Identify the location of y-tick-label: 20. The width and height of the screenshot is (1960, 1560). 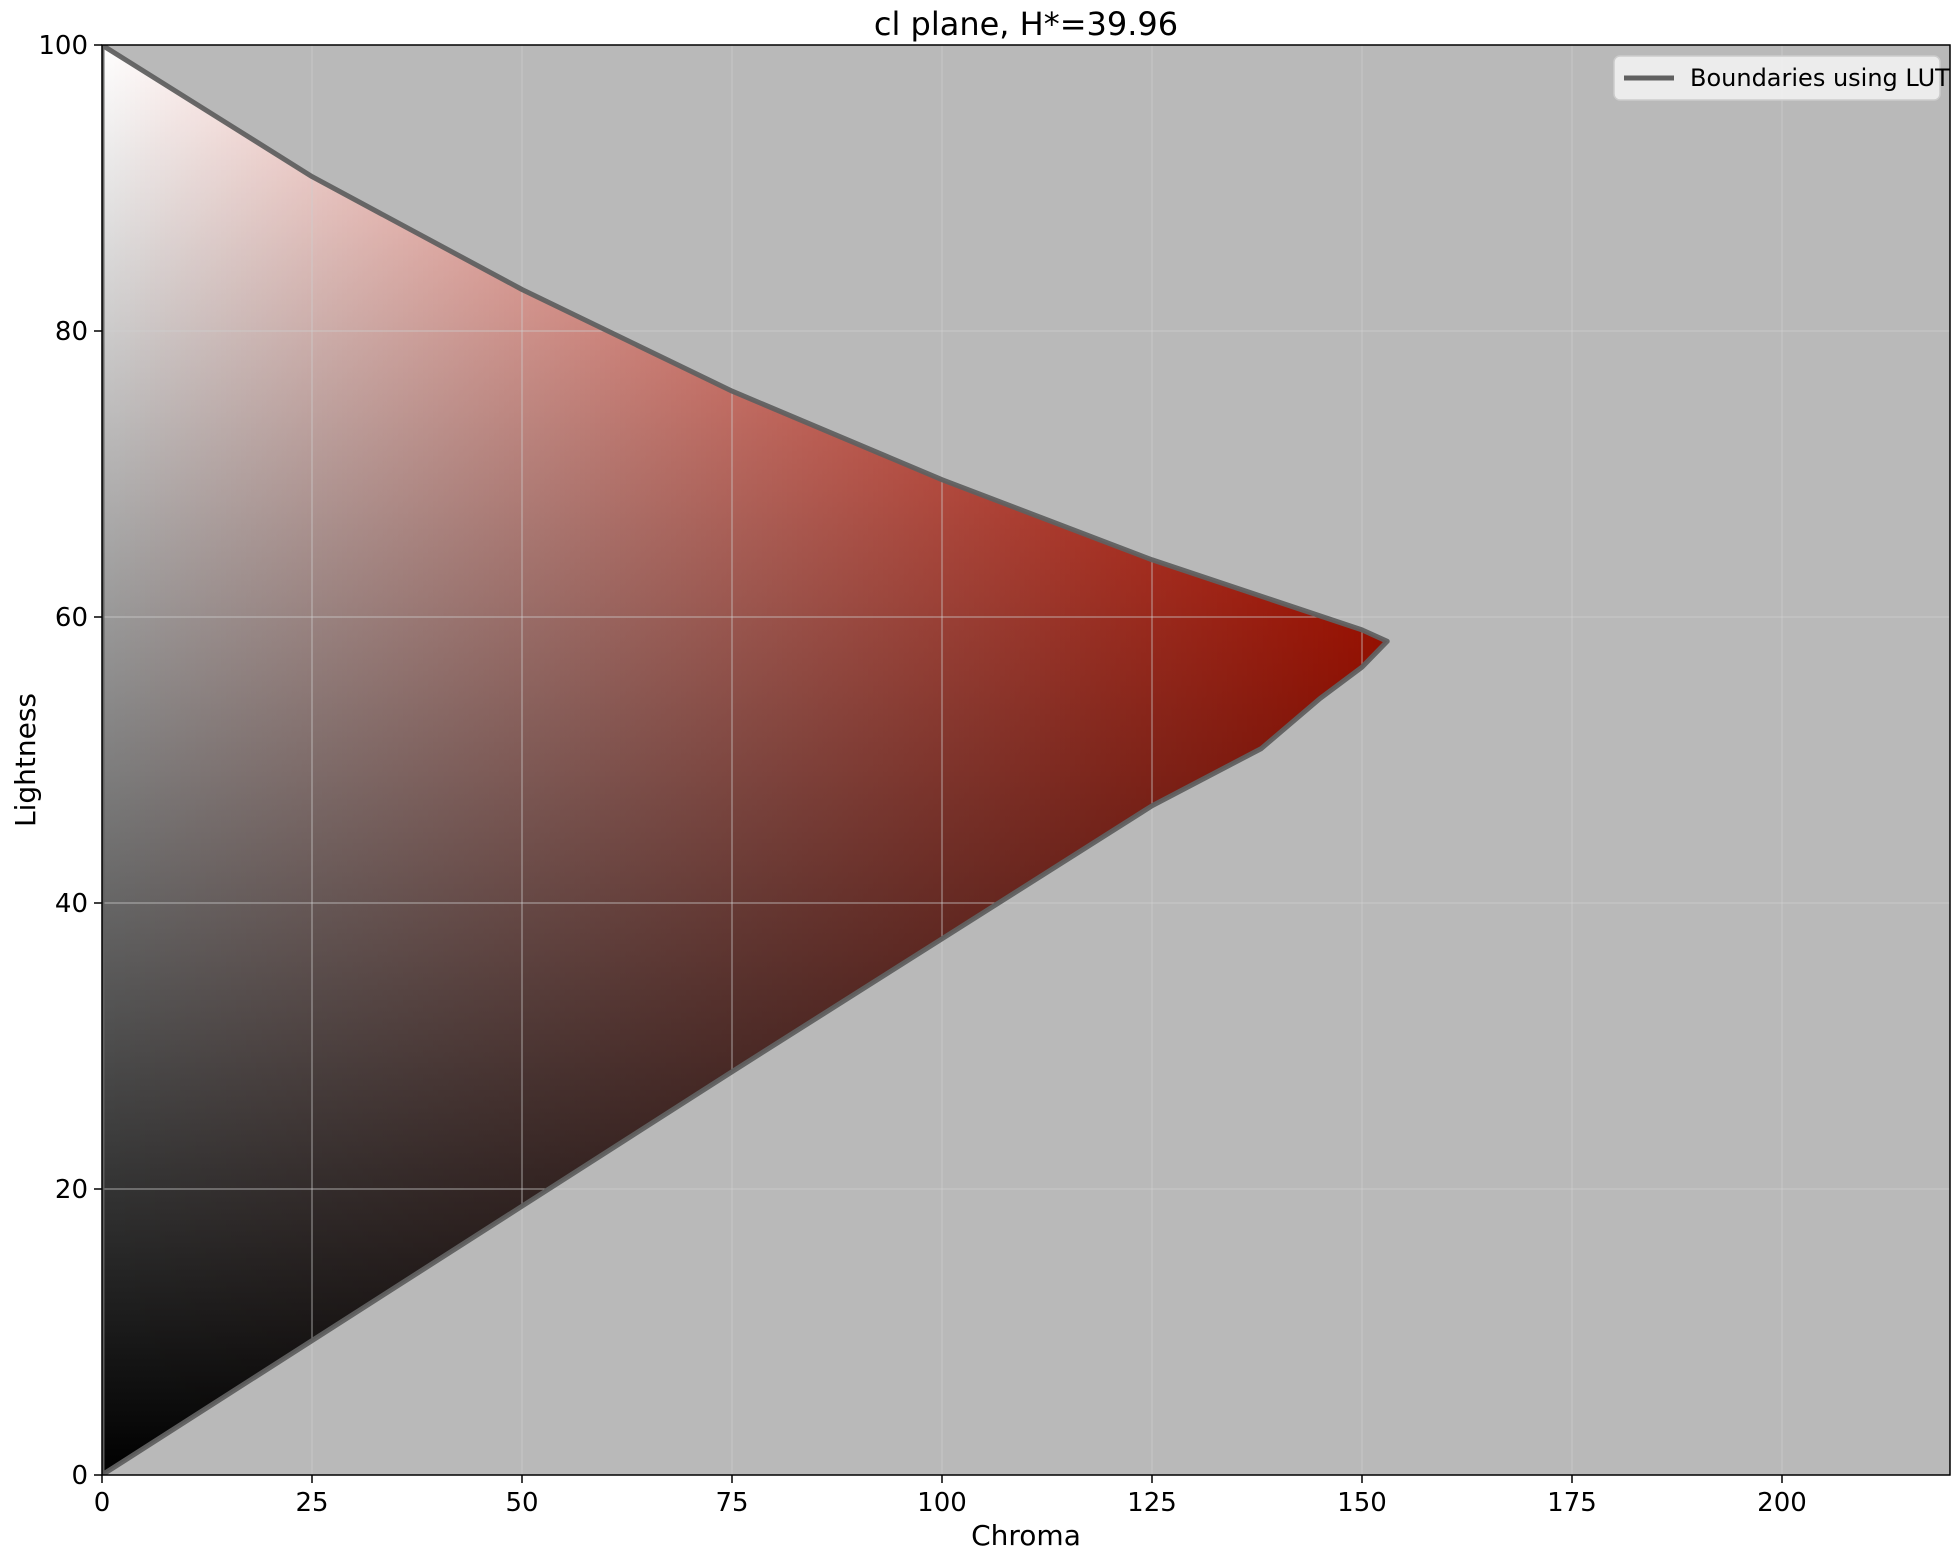
(71, 1190).